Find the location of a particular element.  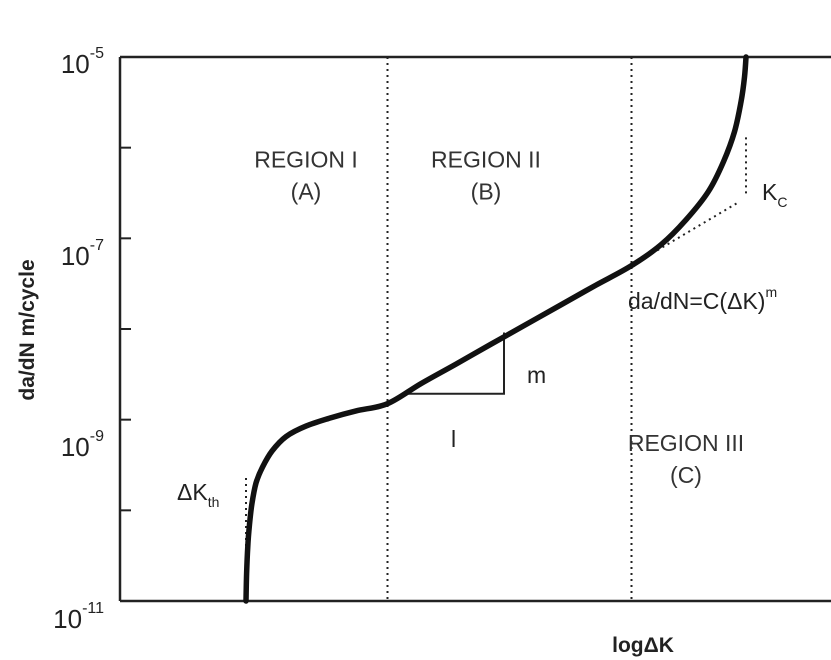

dkth-label: ΔKth is located at coordinates (198, 494).